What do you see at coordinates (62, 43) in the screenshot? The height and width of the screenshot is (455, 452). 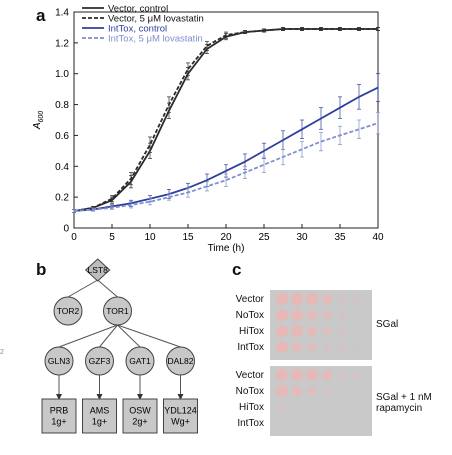 I see `y-tick-label: 1.2` at bounding box center [62, 43].